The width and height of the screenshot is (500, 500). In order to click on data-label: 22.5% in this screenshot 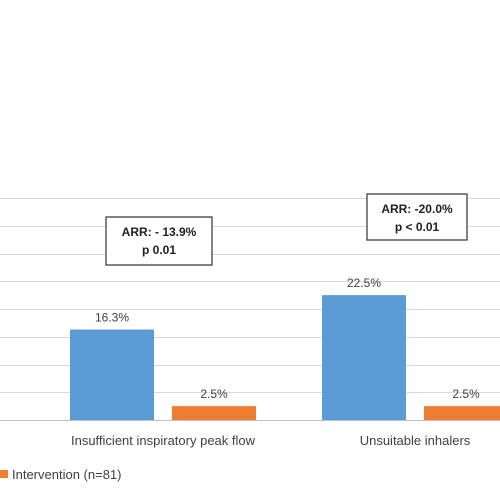, I will do `click(364, 283)`.